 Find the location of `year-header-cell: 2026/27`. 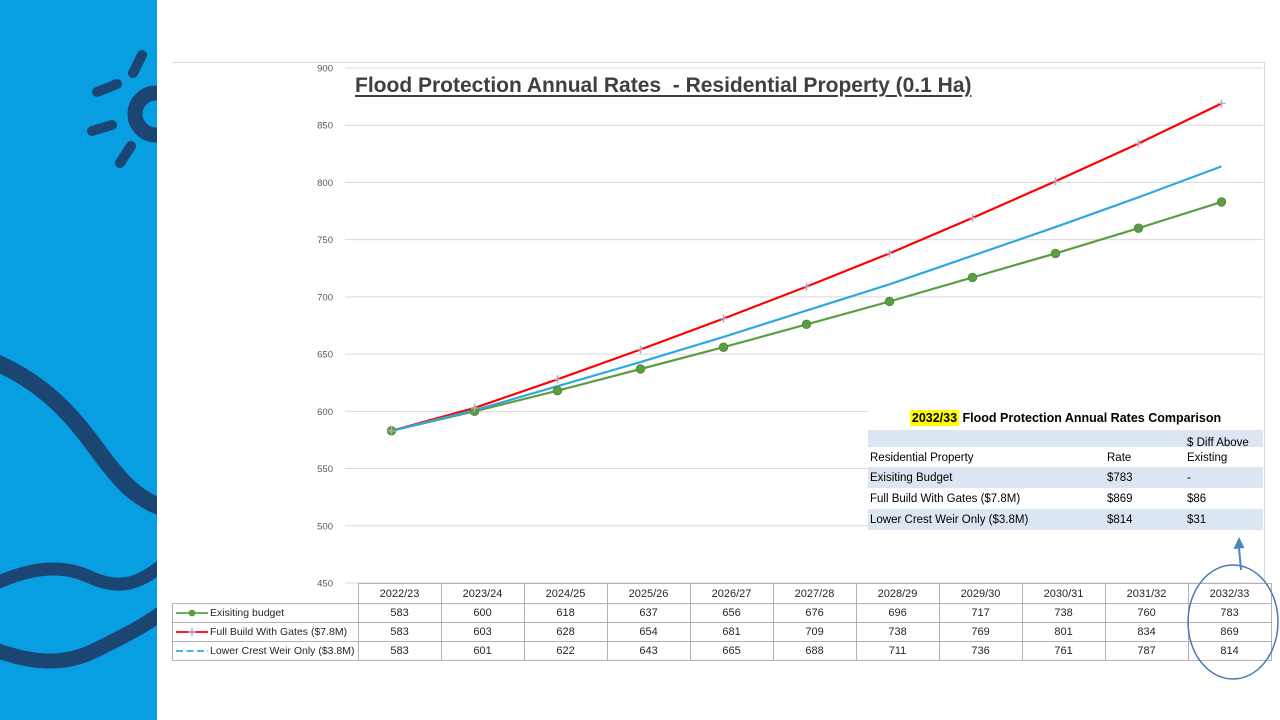

year-header-cell: 2026/27 is located at coordinates (731, 593).